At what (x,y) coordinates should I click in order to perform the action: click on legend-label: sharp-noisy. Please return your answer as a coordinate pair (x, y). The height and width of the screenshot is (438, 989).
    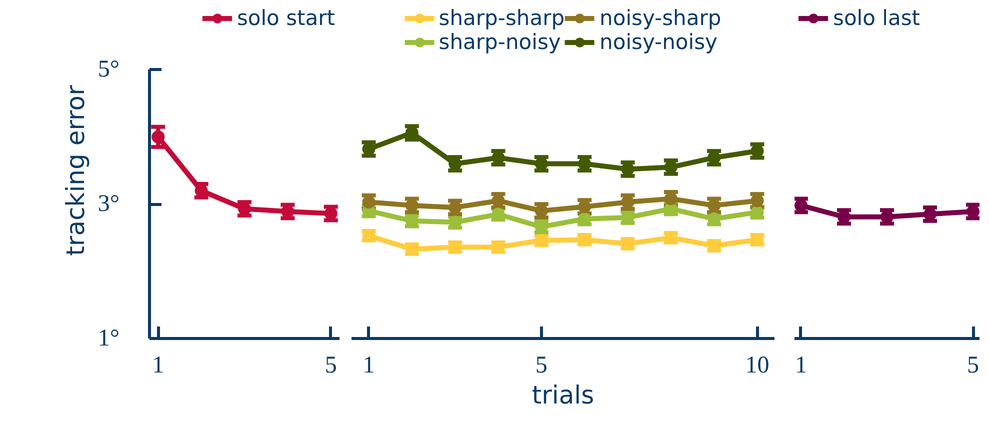
    Looking at the image, I should click on (499, 42).